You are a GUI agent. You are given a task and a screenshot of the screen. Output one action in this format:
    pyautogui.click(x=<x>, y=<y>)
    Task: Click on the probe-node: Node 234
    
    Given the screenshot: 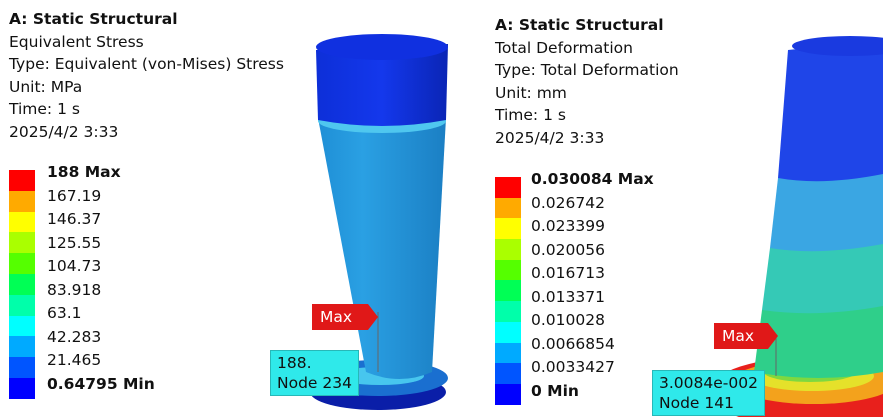 What is the action you would take?
    pyautogui.click(x=314, y=383)
    